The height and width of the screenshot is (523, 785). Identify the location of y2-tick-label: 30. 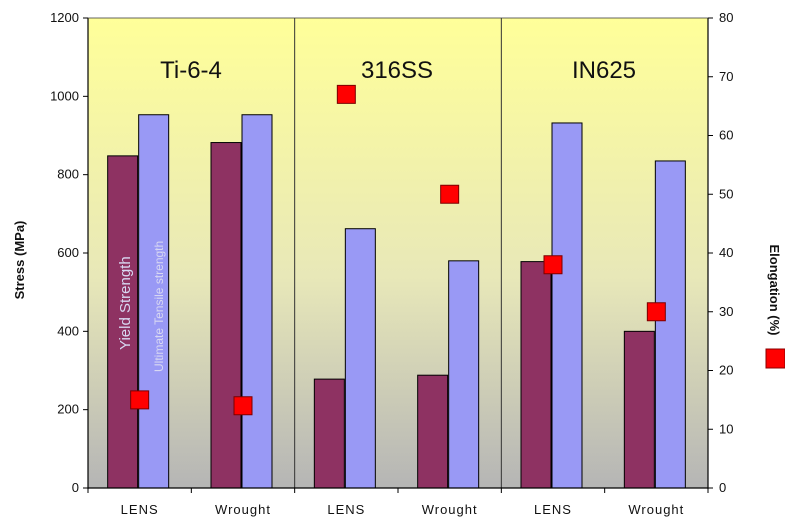
(726, 311).